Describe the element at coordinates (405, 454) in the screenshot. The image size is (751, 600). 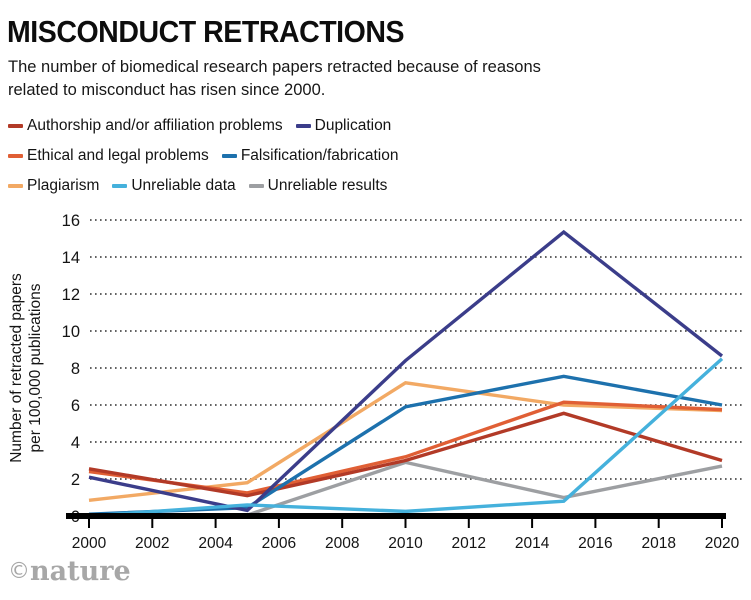
I see `series-line-authorship-and-or-affiliation-problems` at that location.